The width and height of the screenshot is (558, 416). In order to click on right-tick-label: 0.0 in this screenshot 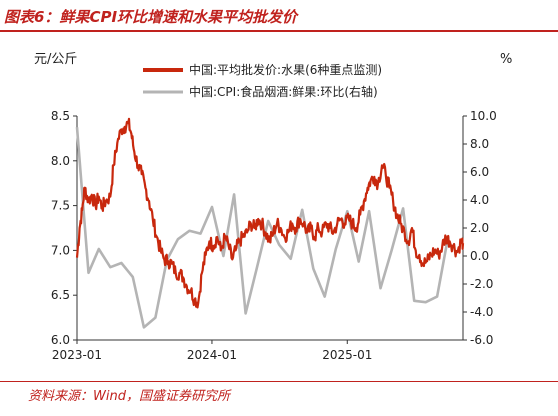, I will do `click(479, 256)`.